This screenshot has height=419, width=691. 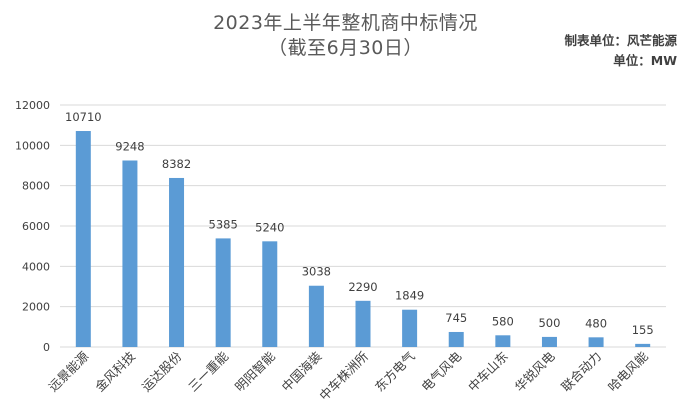 What do you see at coordinates (68, 371) in the screenshot?
I see `x-tick-label: 远景能源` at bounding box center [68, 371].